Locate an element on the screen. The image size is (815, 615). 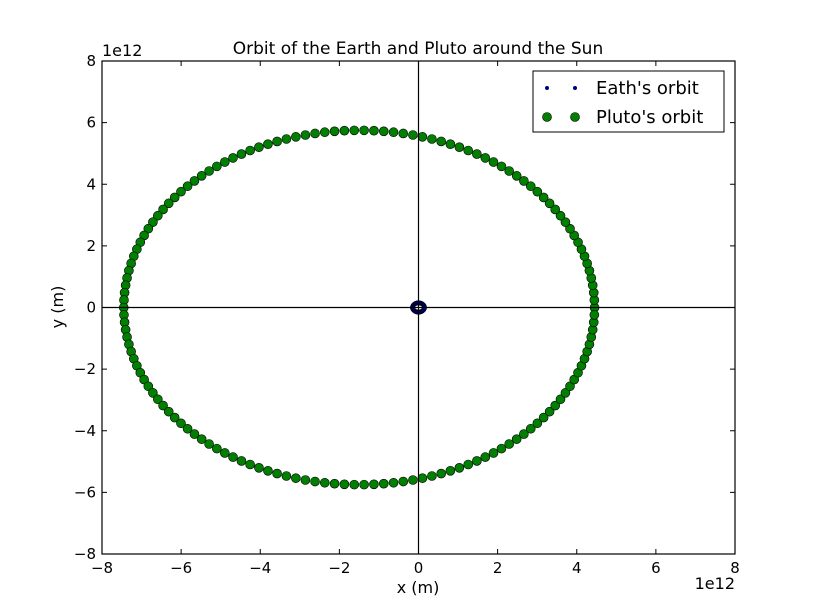
y-tick-label: −4 is located at coordinates (85, 431).